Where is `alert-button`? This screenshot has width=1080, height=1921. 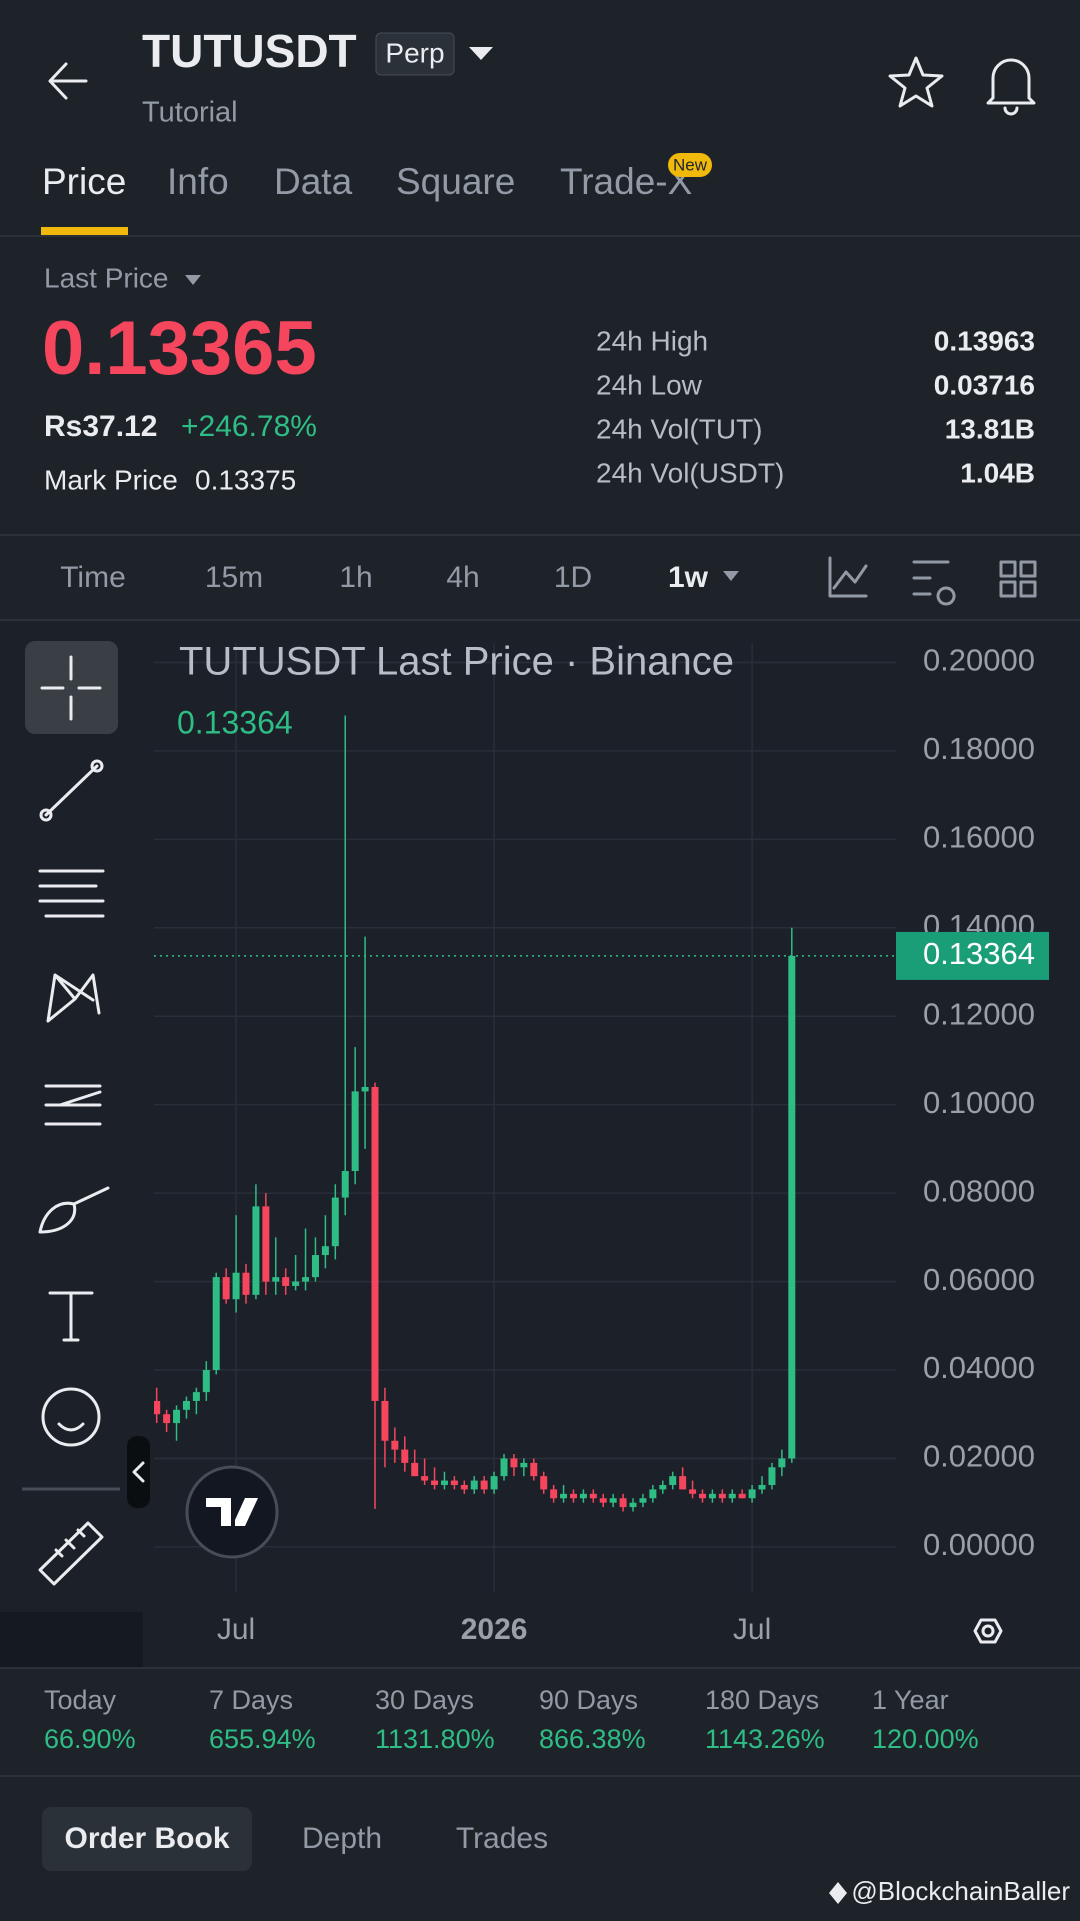 alert-button is located at coordinates (1011, 87).